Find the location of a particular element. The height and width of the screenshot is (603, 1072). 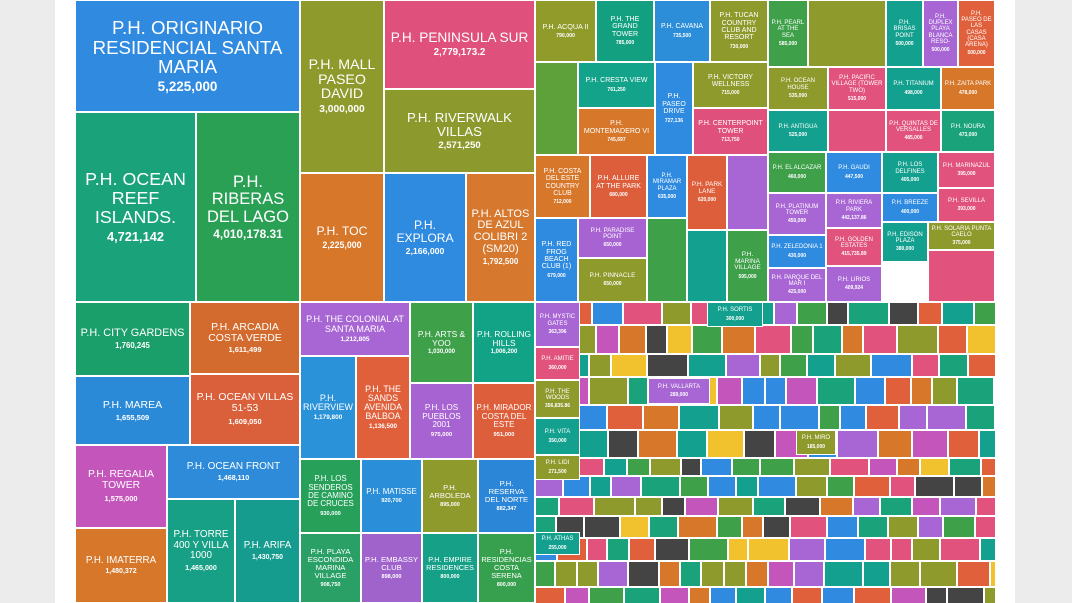

cell-name: P.H. ANTIGUA is located at coordinates (798, 126).